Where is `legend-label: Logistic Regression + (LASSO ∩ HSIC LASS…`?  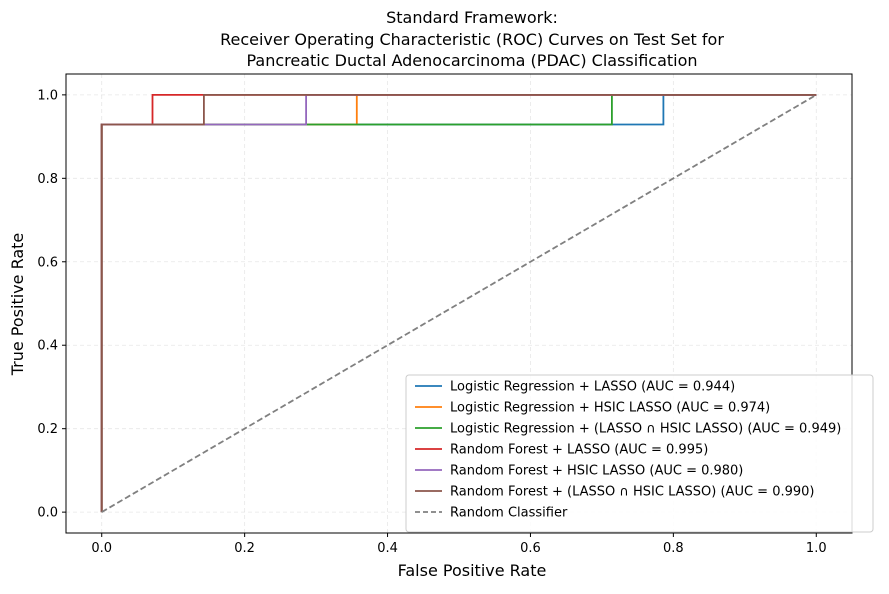 legend-label: Logistic Regression + (LASSO ∩ HSIC LASS… is located at coordinates (645, 429).